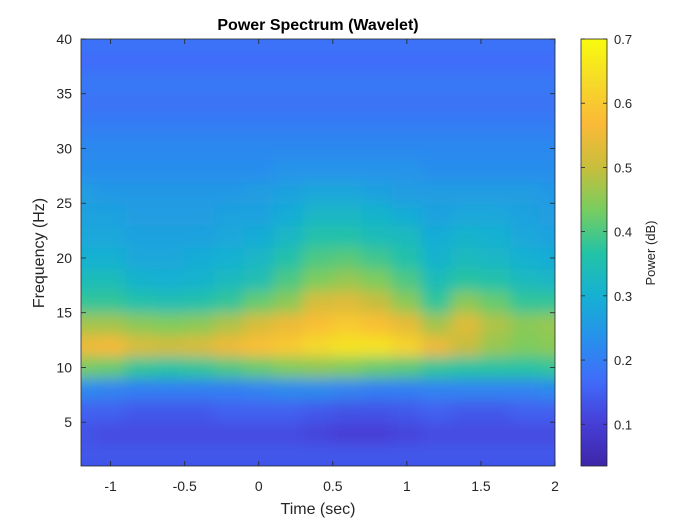 The image size is (700, 525). What do you see at coordinates (64, 39) in the screenshot?
I see `y-tick-label: 40` at bounding box center [64, 39].